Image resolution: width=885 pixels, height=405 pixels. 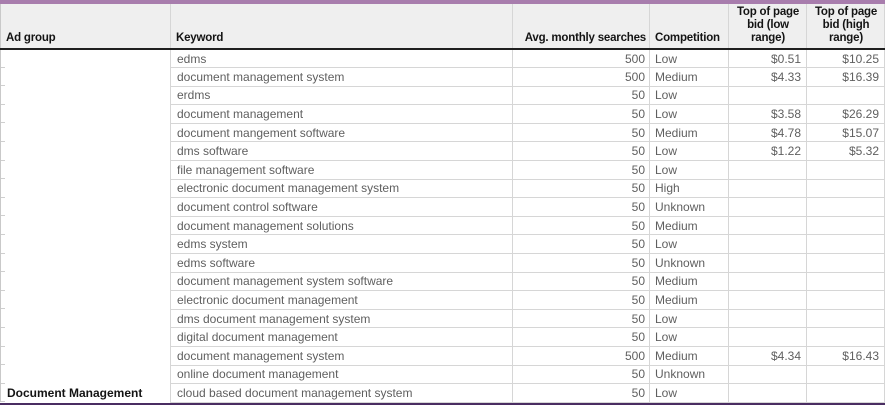 What do you see at coordinates (845, 59) in the screenshot?
I see `cell-top-of-page-bid-high: $10.25` at bounding box center [845, 59].